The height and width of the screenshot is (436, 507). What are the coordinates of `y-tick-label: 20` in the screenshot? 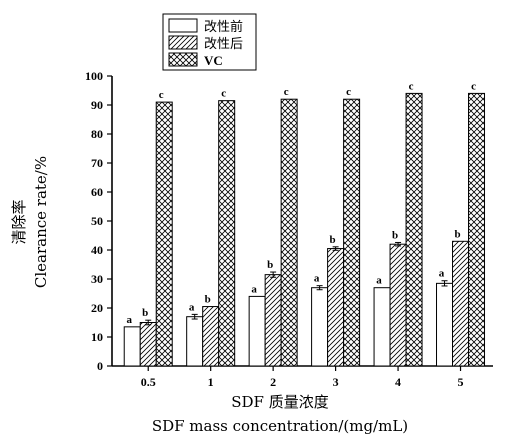 It's located at (97, 308).